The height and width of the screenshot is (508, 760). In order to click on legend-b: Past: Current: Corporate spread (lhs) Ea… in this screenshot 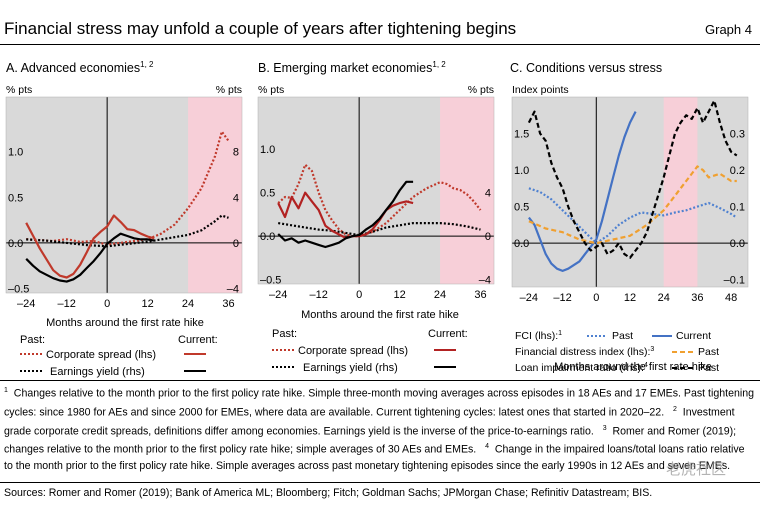, I will do `click(370, 351)`.